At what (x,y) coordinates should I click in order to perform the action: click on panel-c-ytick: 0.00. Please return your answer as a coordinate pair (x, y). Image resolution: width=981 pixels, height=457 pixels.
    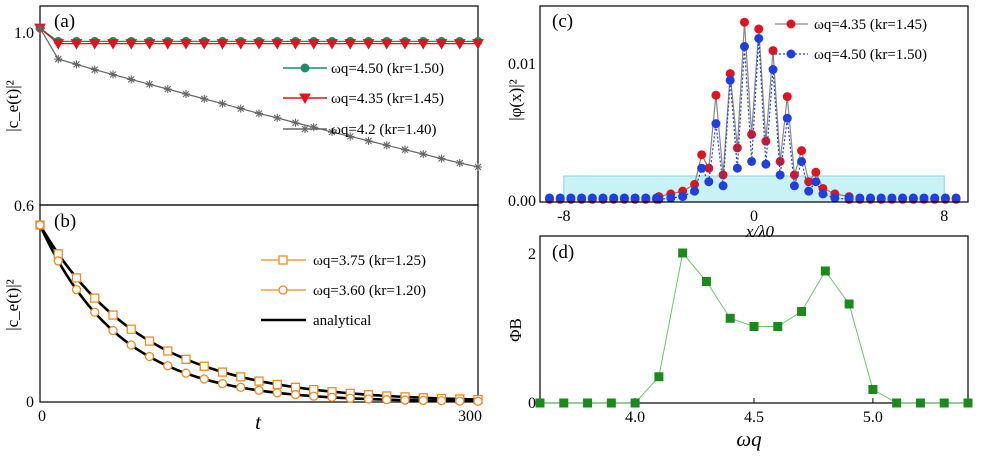
    Looking at the image, I should click on (522, 201).